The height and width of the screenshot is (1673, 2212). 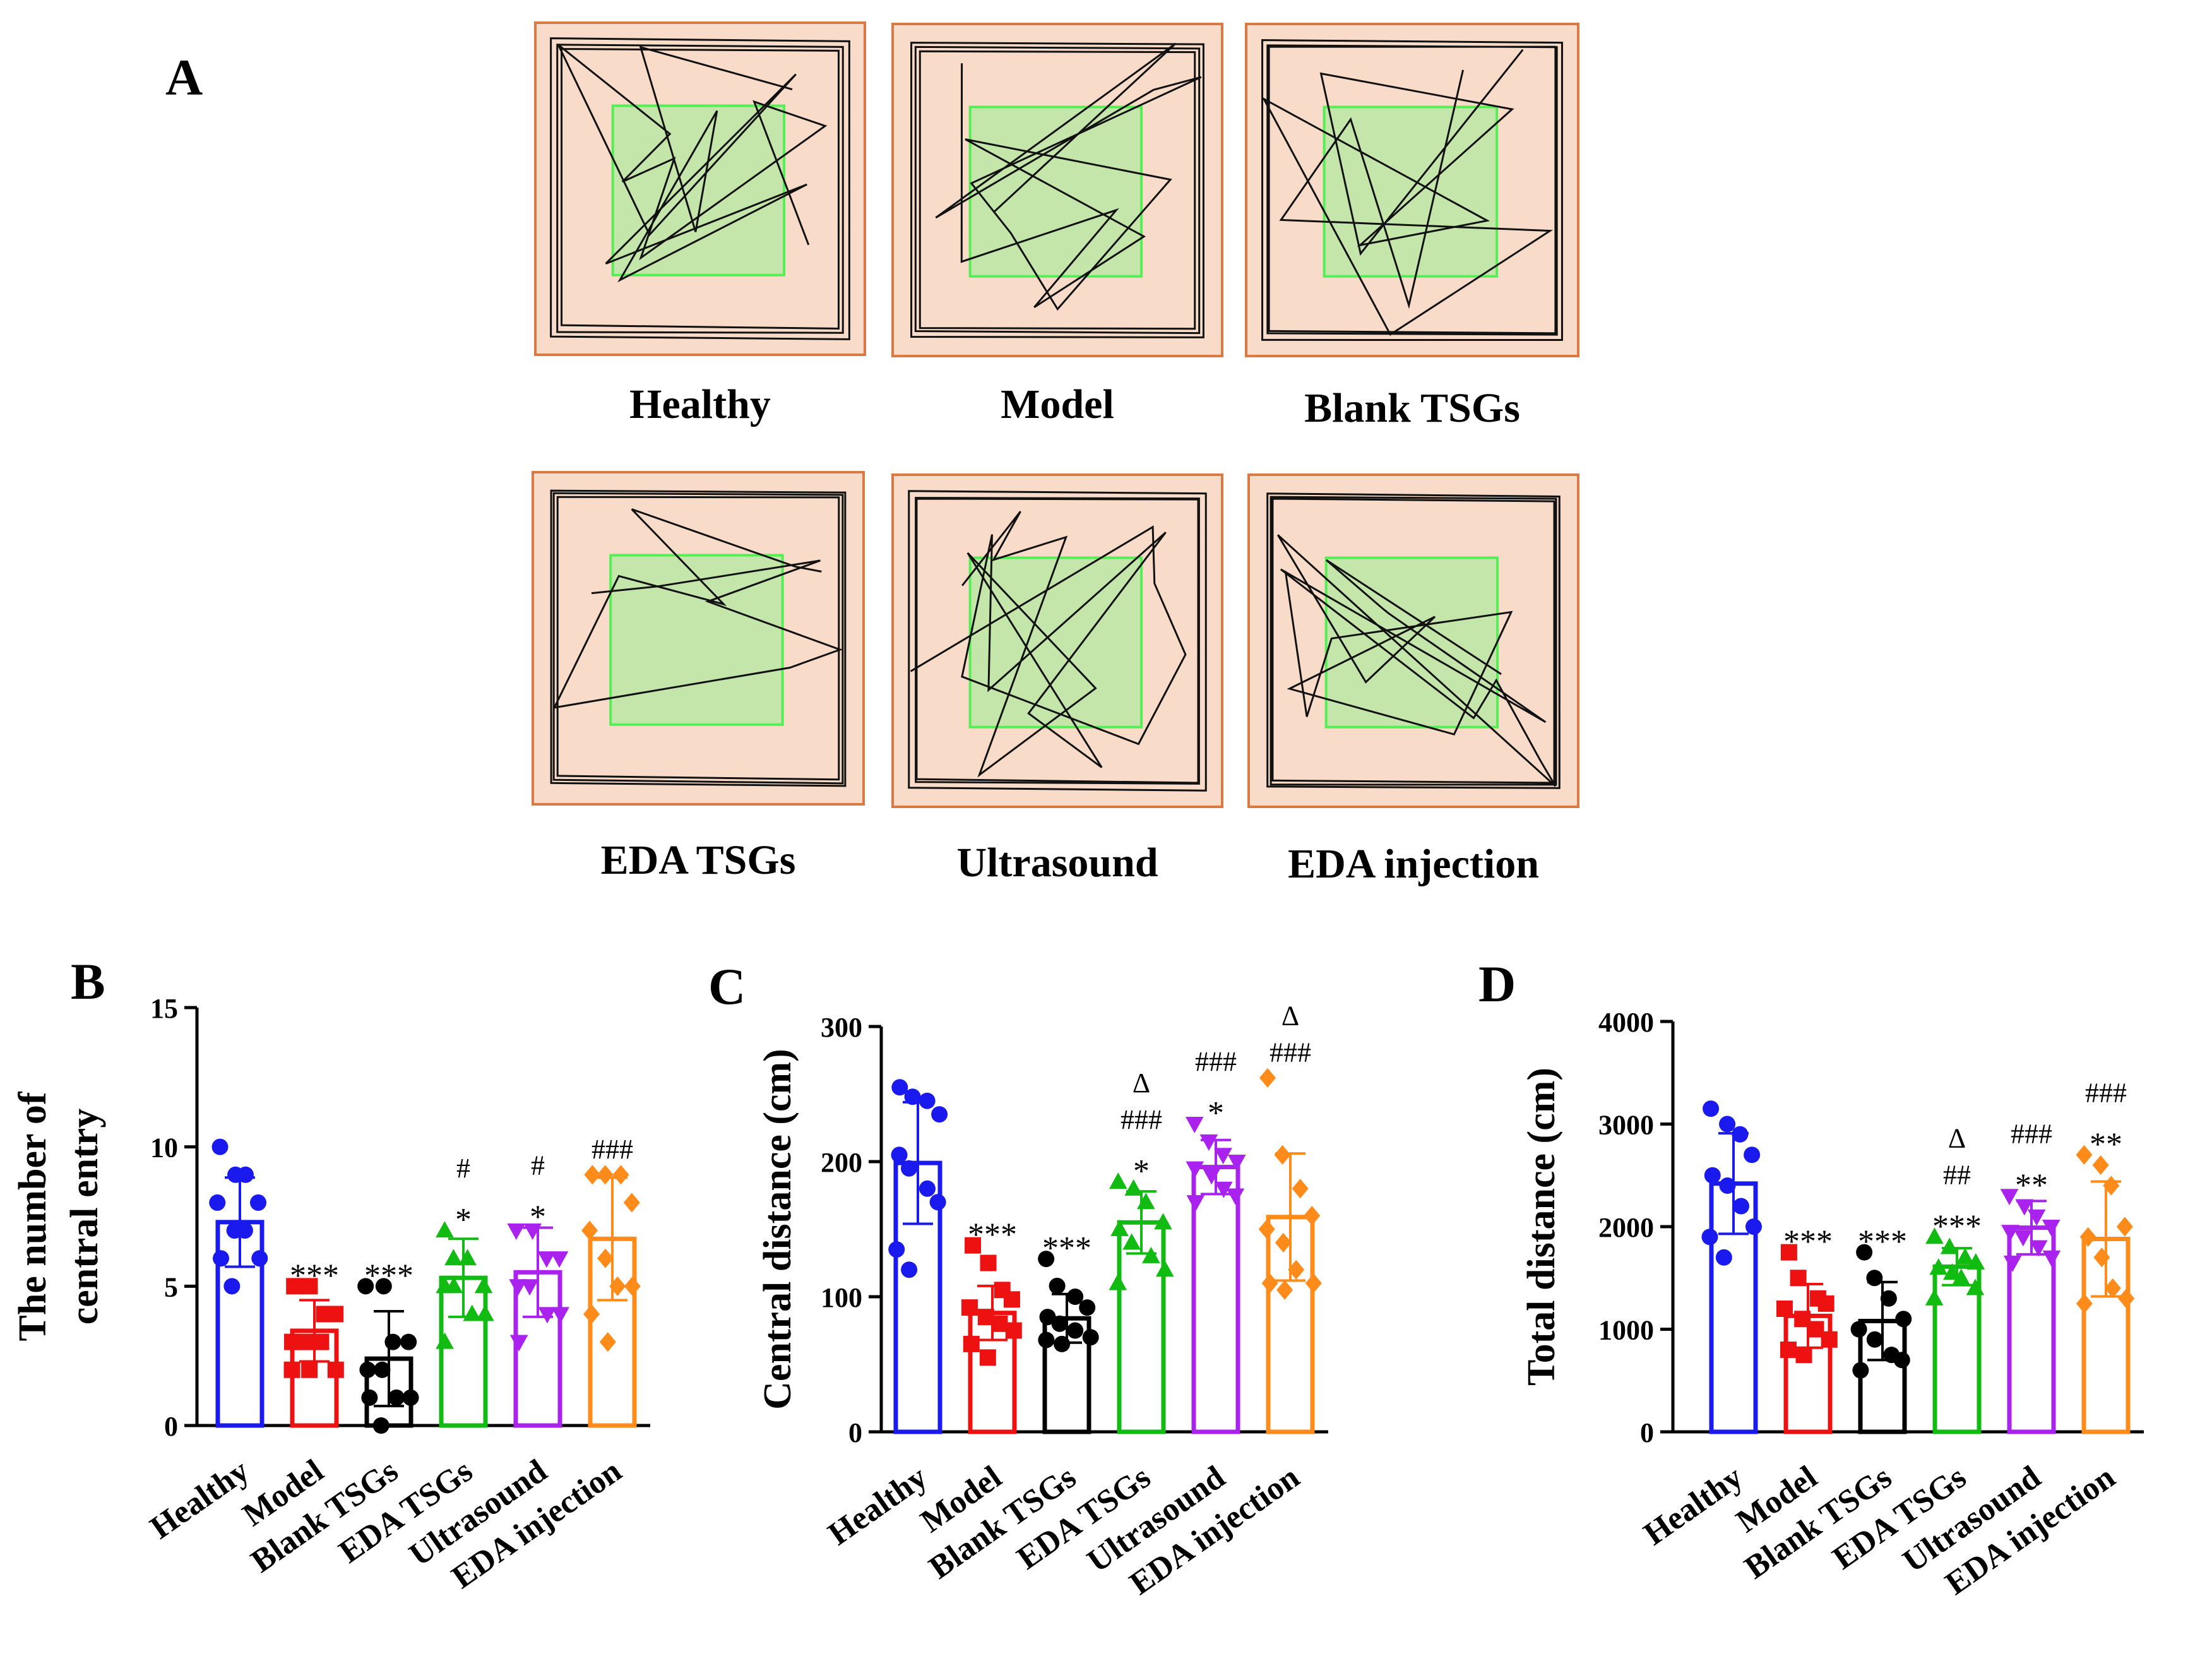 What do you see at coordinates (1057, 641) in the screenshot?
I see `arena-trajectory-ultrasound` at bounding box center [1057, 641].